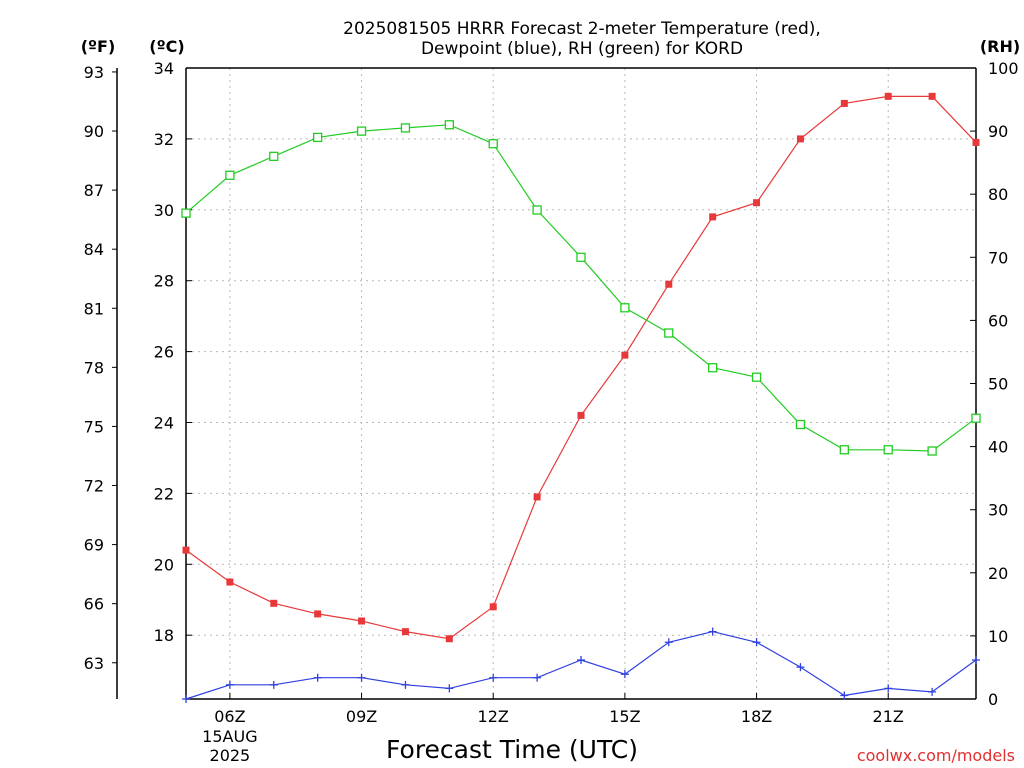  Describe the element at coordinates (98, 46) in the screenshot. I see `fahrenheit-axis-label: (ºF)` at that location.